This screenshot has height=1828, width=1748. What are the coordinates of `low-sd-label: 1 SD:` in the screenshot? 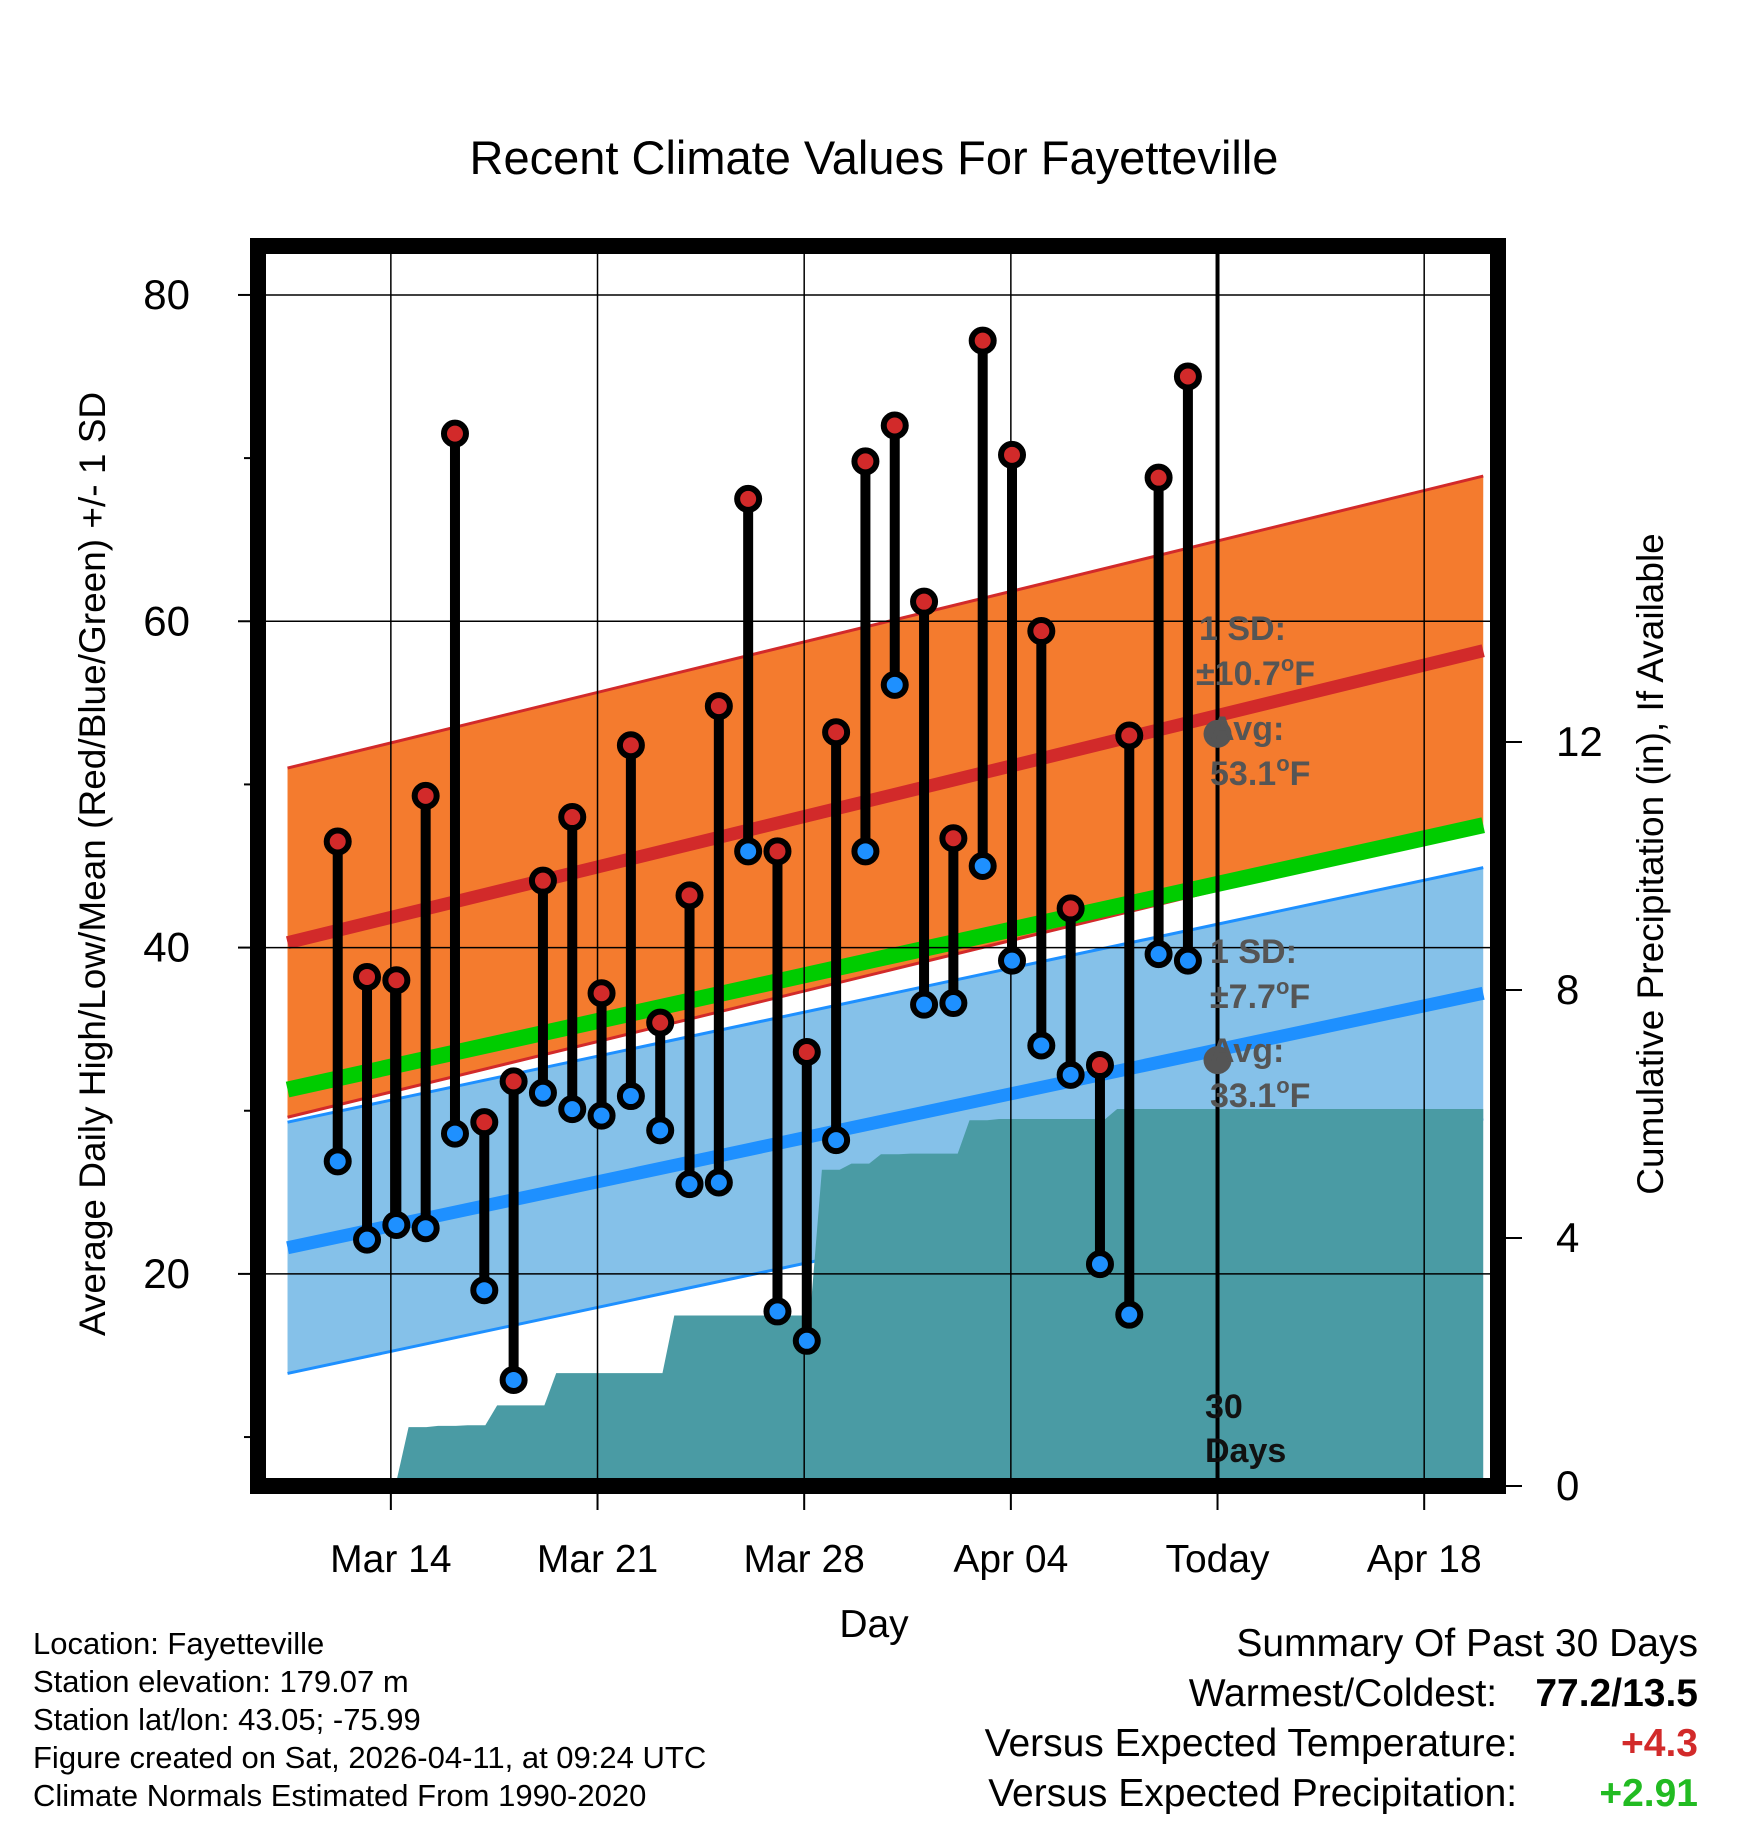 It's located at (1253, 952).